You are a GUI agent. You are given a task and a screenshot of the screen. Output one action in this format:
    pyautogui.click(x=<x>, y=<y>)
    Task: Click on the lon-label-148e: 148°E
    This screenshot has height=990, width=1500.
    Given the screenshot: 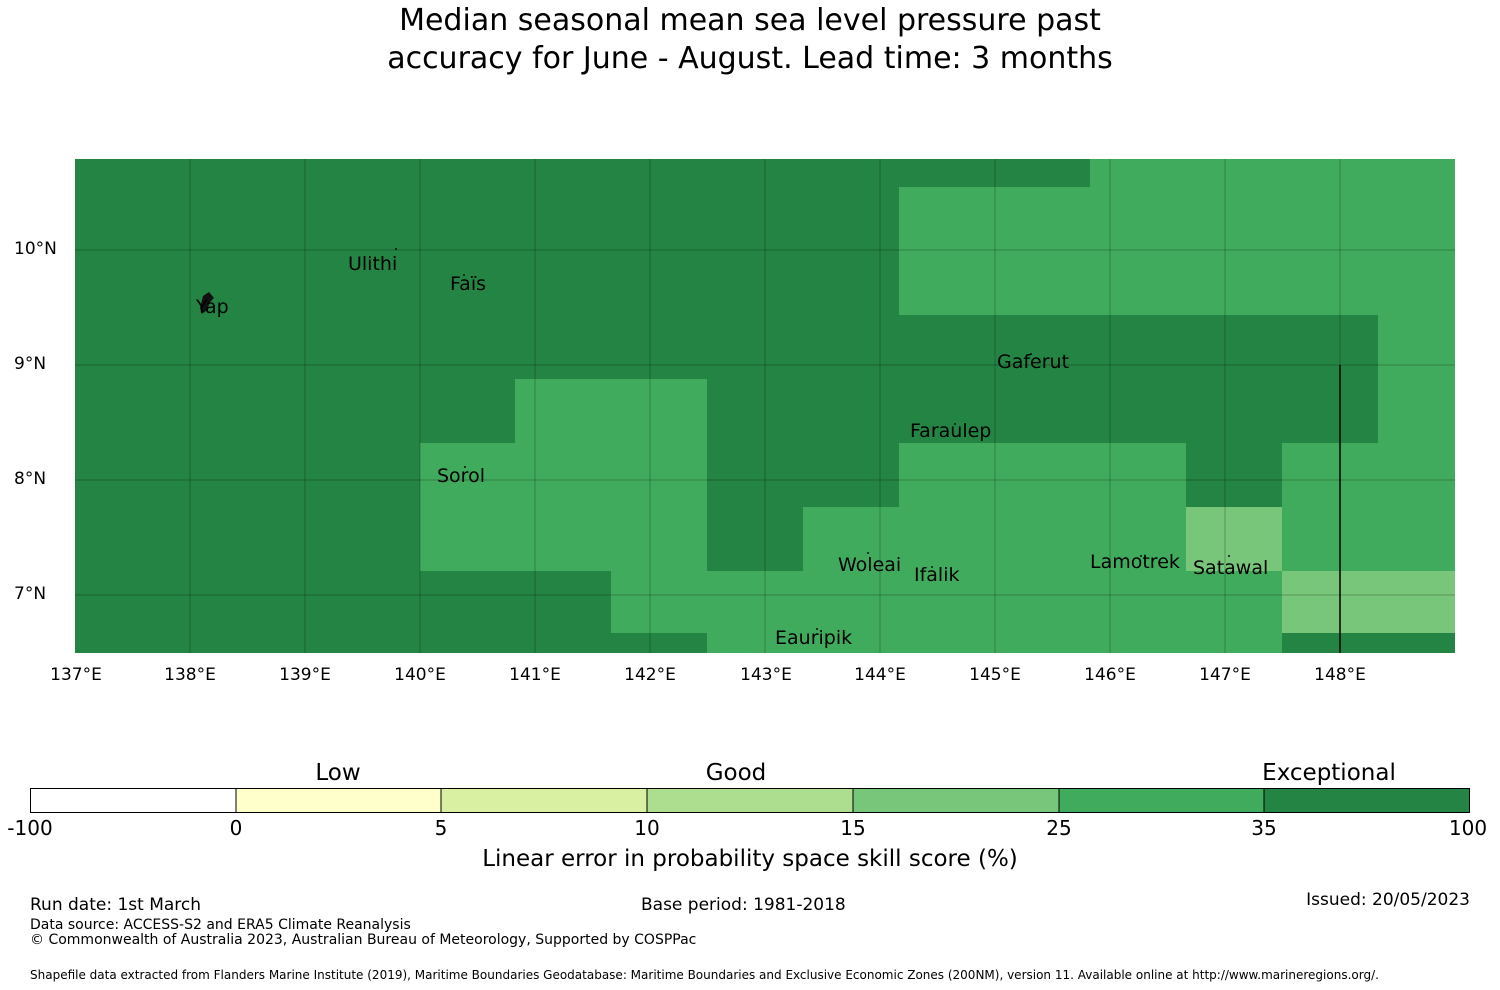 What is the action you would take?
    pyautogui.click(x=1340, y=675)
    